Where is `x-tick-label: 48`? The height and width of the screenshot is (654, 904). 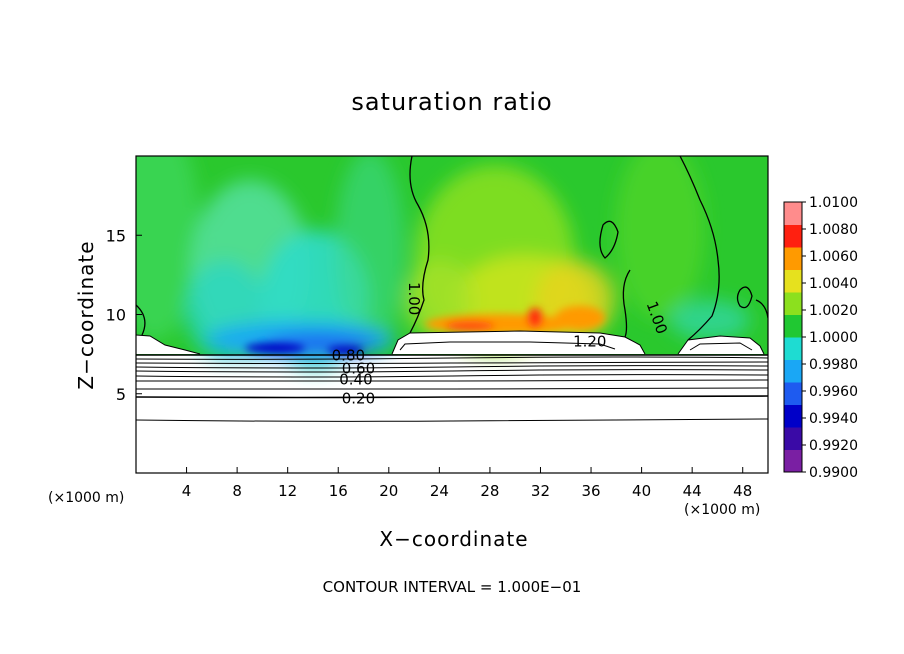 x-tick-label: 48 is located at coordinates (742, 491).